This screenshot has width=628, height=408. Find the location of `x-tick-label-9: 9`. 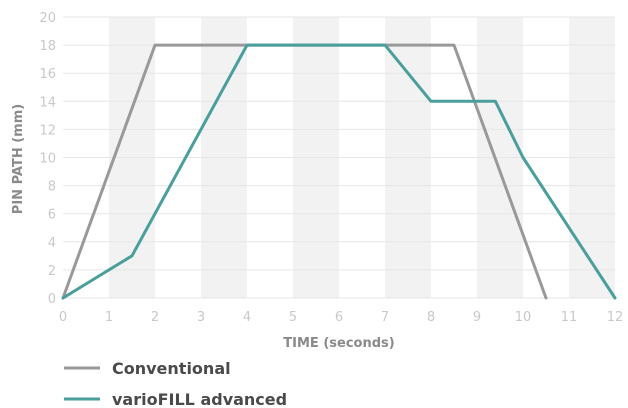

x-tick-label-9: 9 is located at coordinates (477, 317).